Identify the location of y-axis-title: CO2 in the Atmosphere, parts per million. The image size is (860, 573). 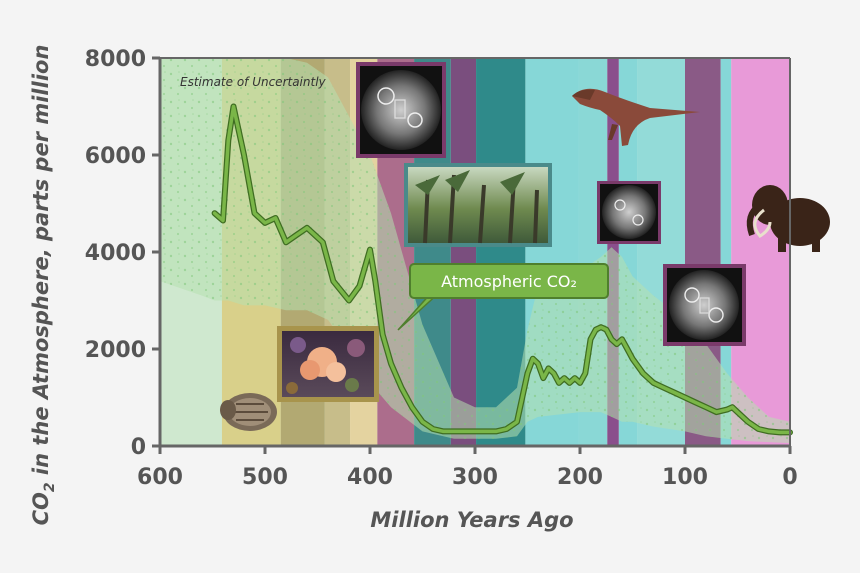
(43, 285).